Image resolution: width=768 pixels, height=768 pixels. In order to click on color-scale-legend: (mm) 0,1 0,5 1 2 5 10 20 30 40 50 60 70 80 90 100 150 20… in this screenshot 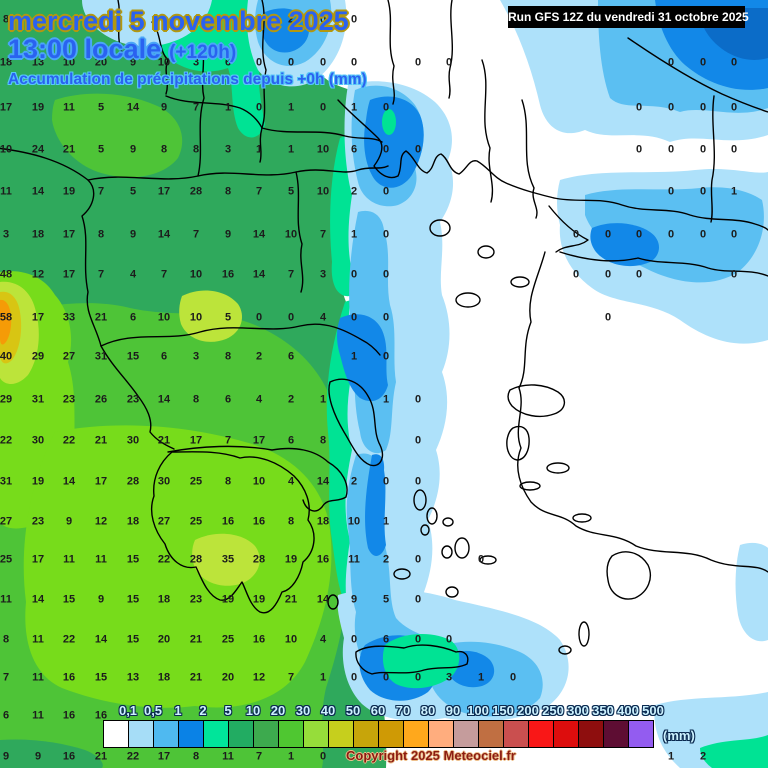, I will do `click(403, 729)`.